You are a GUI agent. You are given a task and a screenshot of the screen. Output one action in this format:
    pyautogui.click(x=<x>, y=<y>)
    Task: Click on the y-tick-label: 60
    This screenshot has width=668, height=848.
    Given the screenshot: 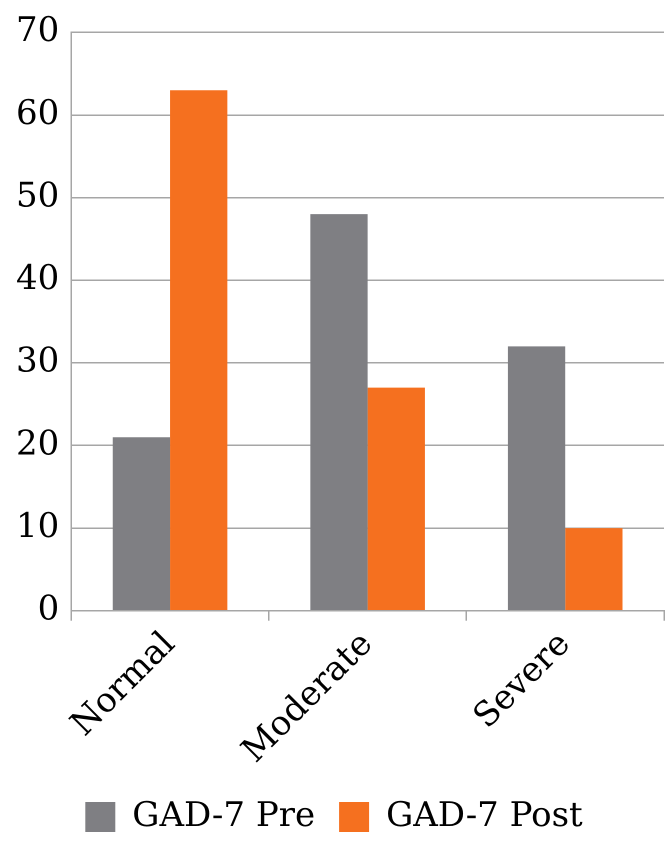 What is the action you would take?
    pyautogui.click(x=38, y=112)
    